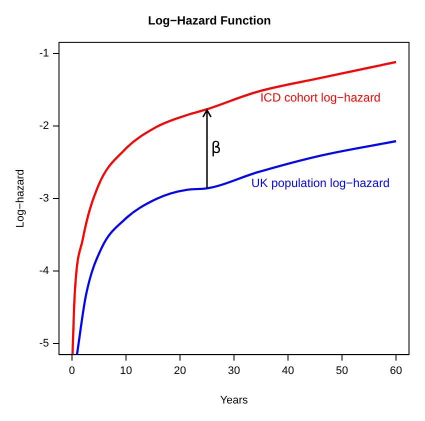 The image size is (425, 421). Describe the element at coordinates (234, 371) in the screenshot. I see `x-tick-label: 30` at that location.